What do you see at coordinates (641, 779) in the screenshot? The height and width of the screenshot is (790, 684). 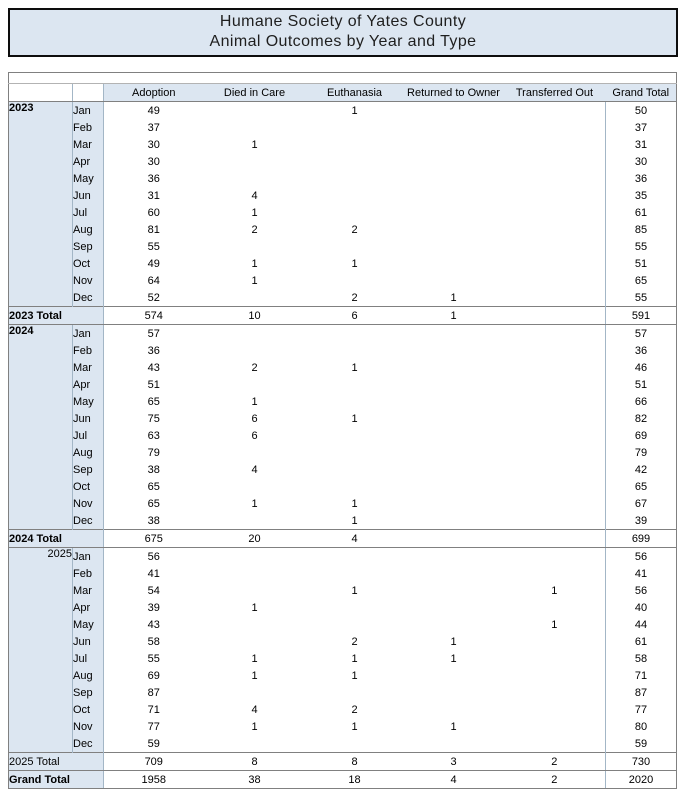 I see `grand-total-value-cell: 2020` at bounding box center [641, 779].